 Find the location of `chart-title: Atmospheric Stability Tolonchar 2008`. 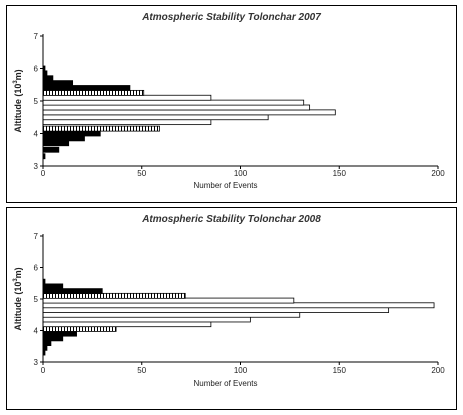

chart-title: Atmospheric Stability Tolonchar 2008 is located at coordinates (231, 219).